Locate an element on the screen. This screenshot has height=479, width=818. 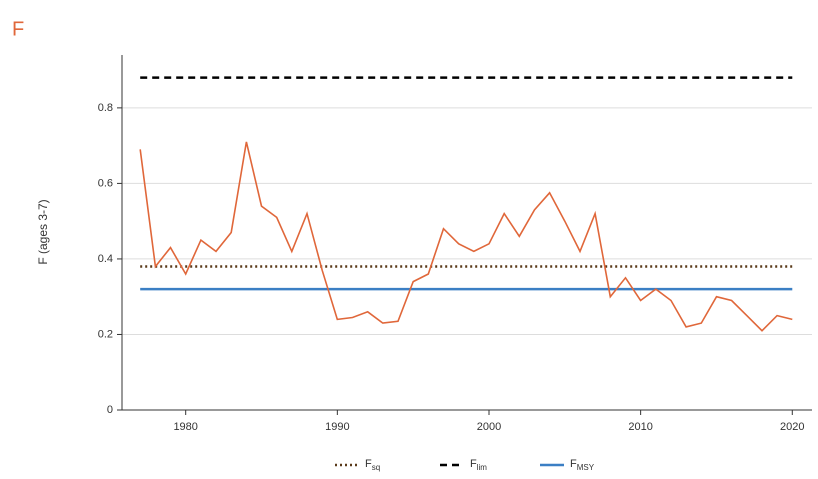
y-axis-label: F (ages 3-7) is located at coordinates (43, 231).